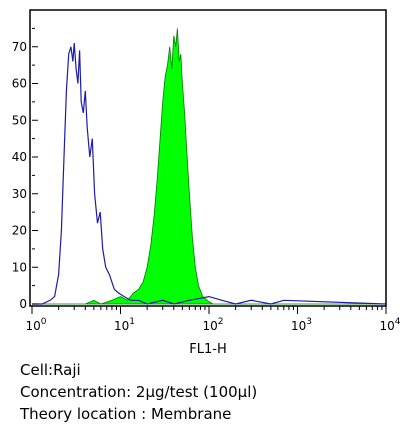 The width and height of the screenshot is (400, 430). What do you see at coordinates (139, 392) in the screenshot?
I see `concentration-caption: Concentration: 2µg/test (100µl)` at bounding box center [139, 392].